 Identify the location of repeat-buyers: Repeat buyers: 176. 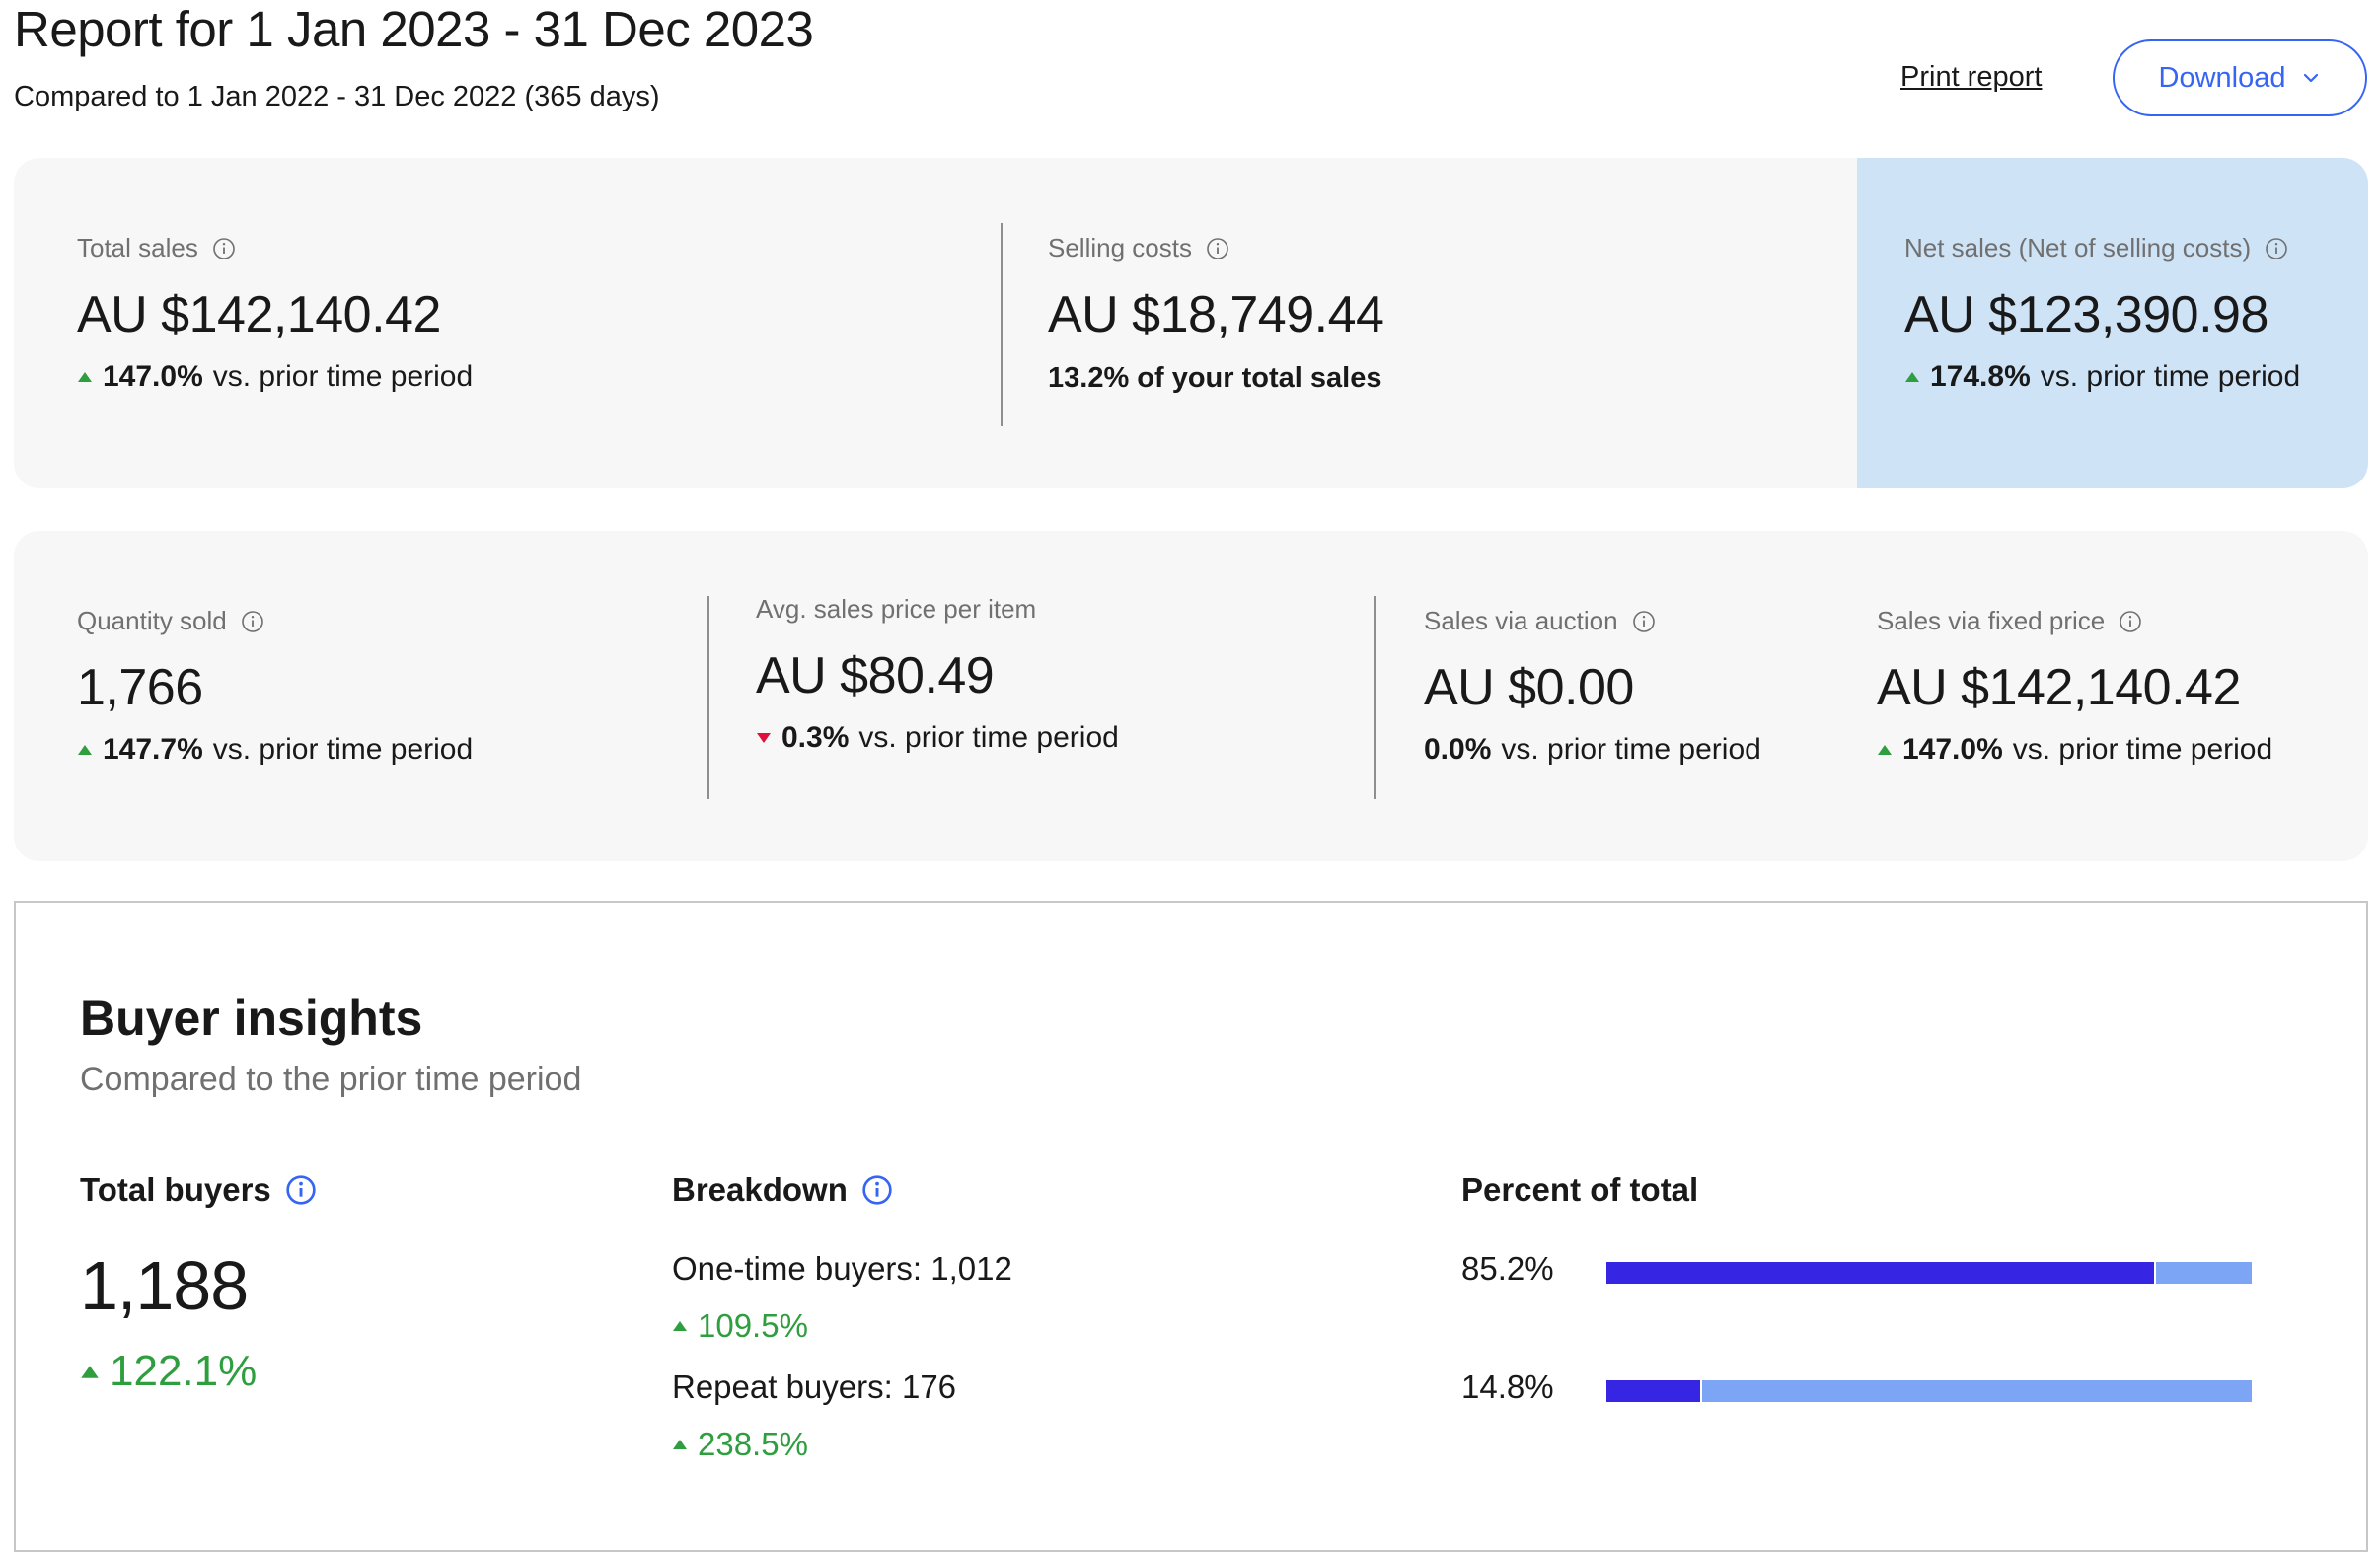
(814, 1386).